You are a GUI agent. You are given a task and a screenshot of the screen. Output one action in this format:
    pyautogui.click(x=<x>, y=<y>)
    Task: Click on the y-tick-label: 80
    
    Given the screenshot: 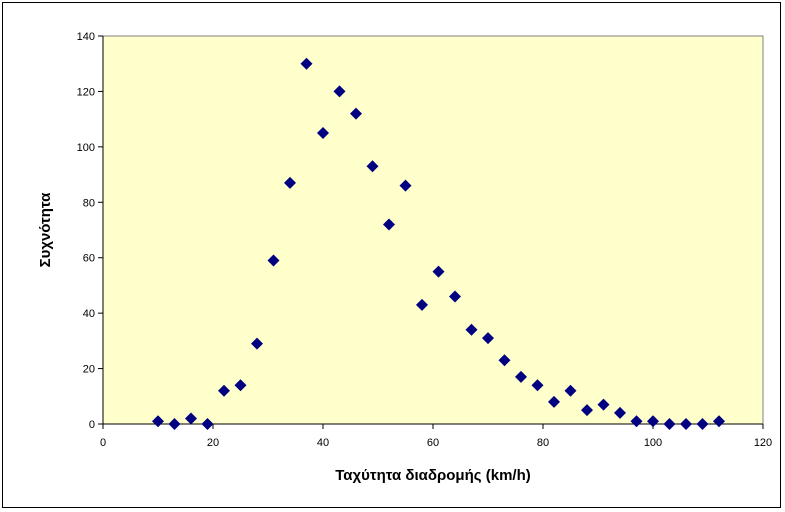 What is the action you would take?
    pyautogui.click(x=89, y=203)
    